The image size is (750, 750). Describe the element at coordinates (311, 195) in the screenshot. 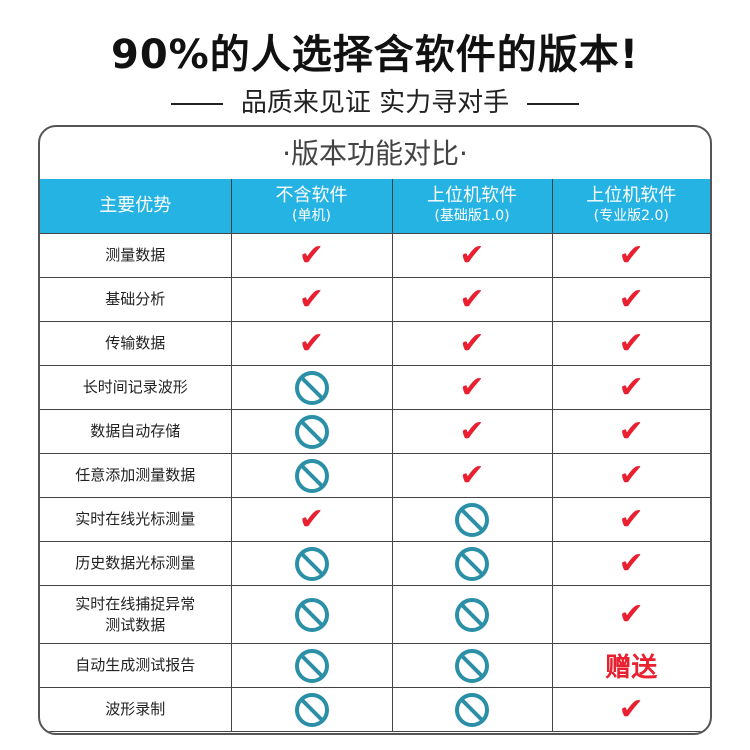

I see `column-title: 不含软件` at that location.